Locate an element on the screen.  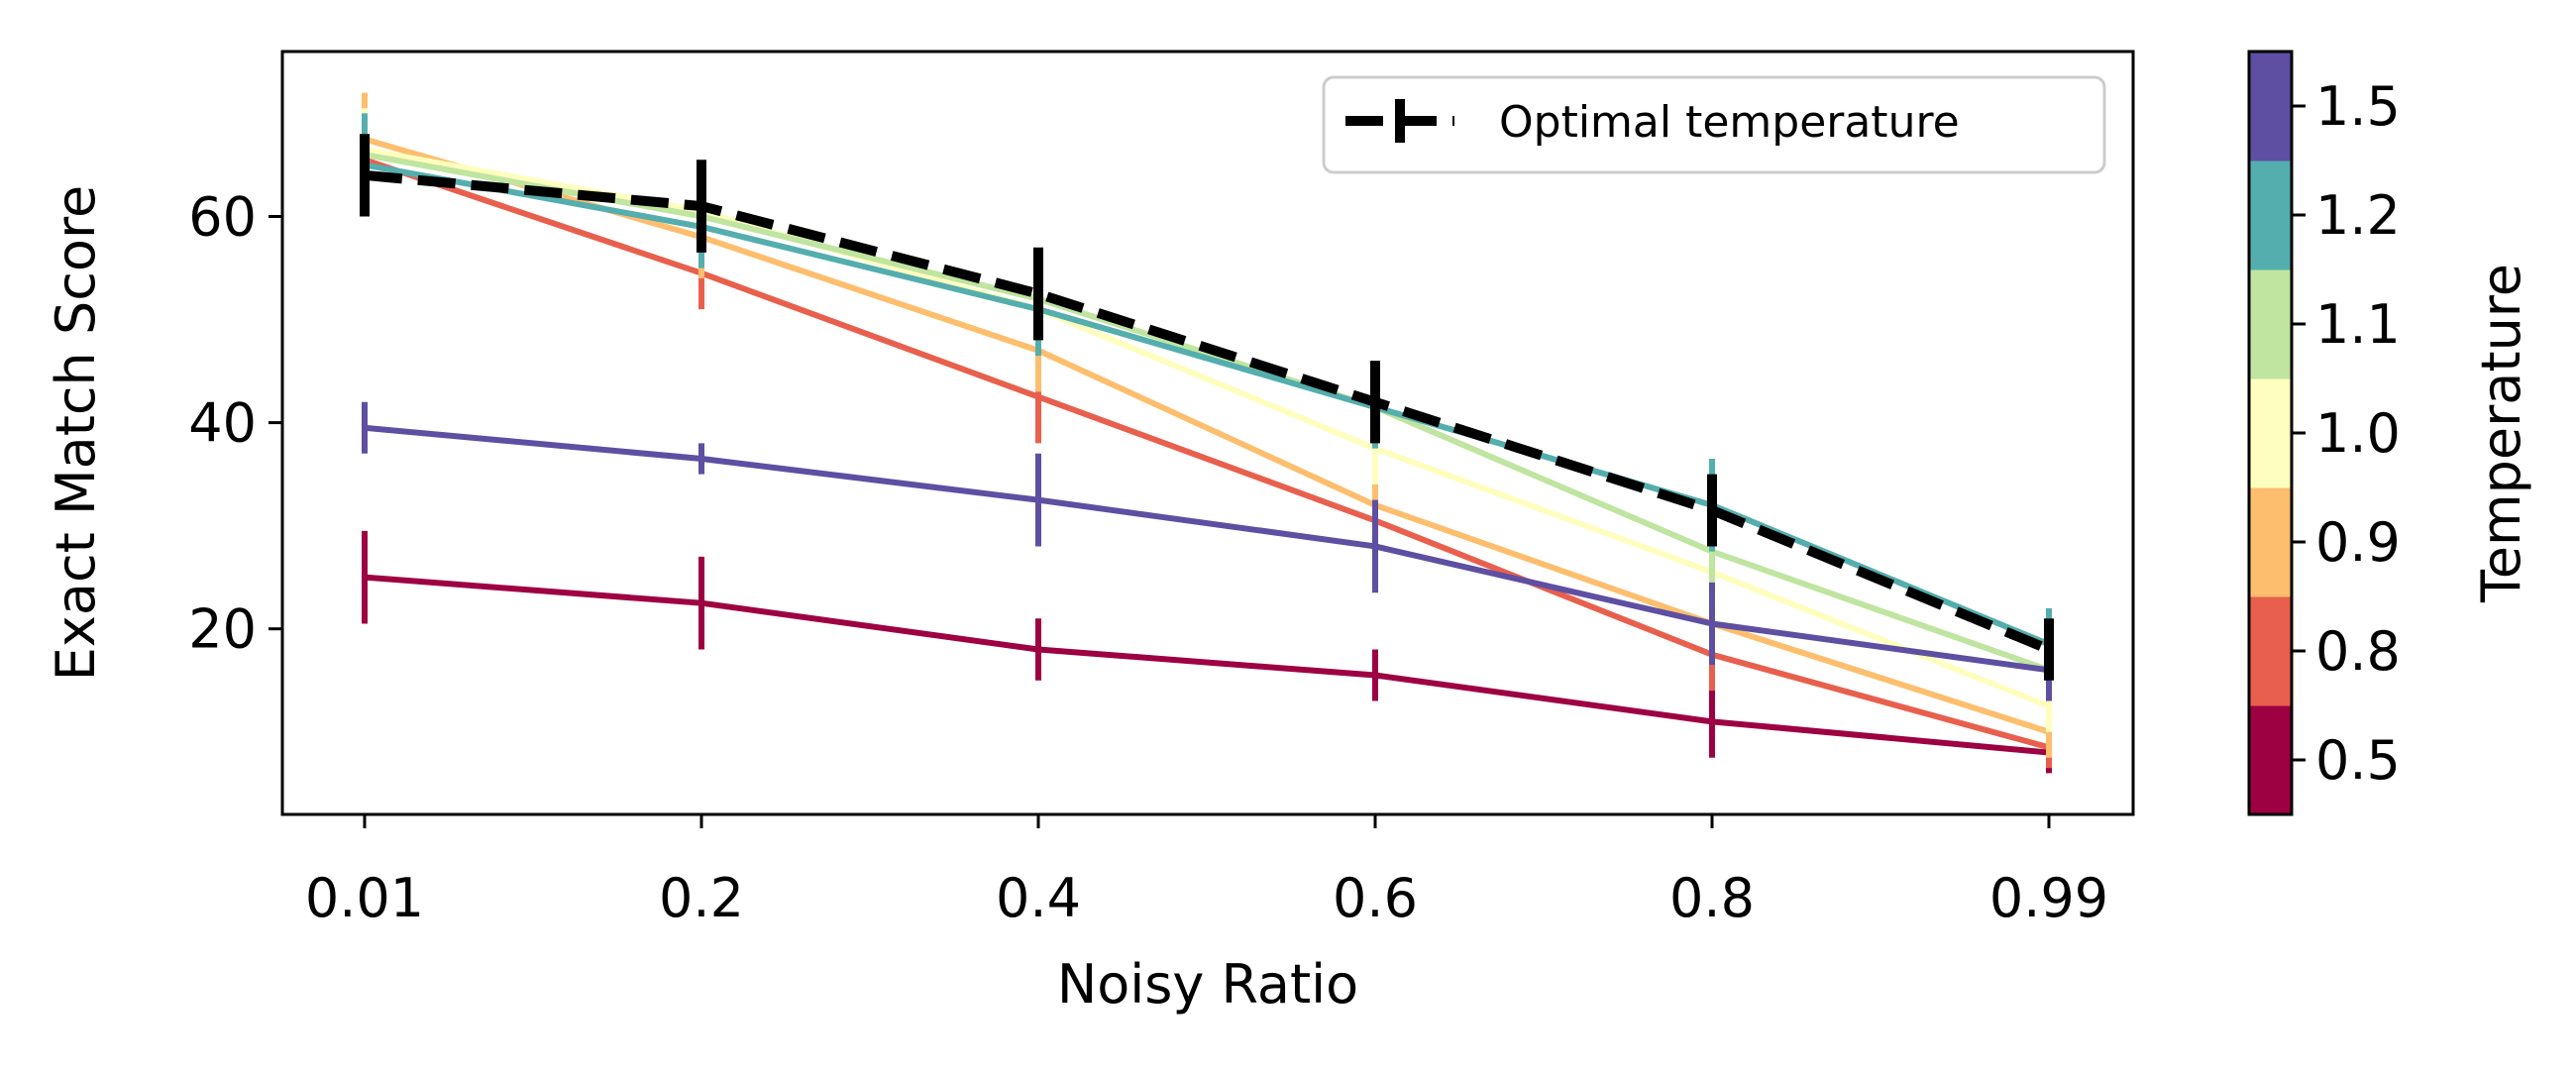
legend-box is located at coordinates (1714, 124).